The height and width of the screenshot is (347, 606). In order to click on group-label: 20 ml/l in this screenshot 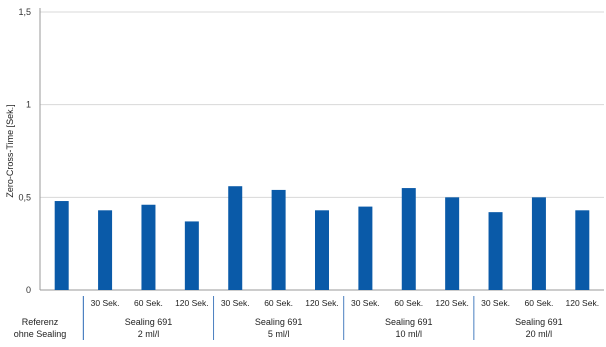, I will do `click(539, 334)`.